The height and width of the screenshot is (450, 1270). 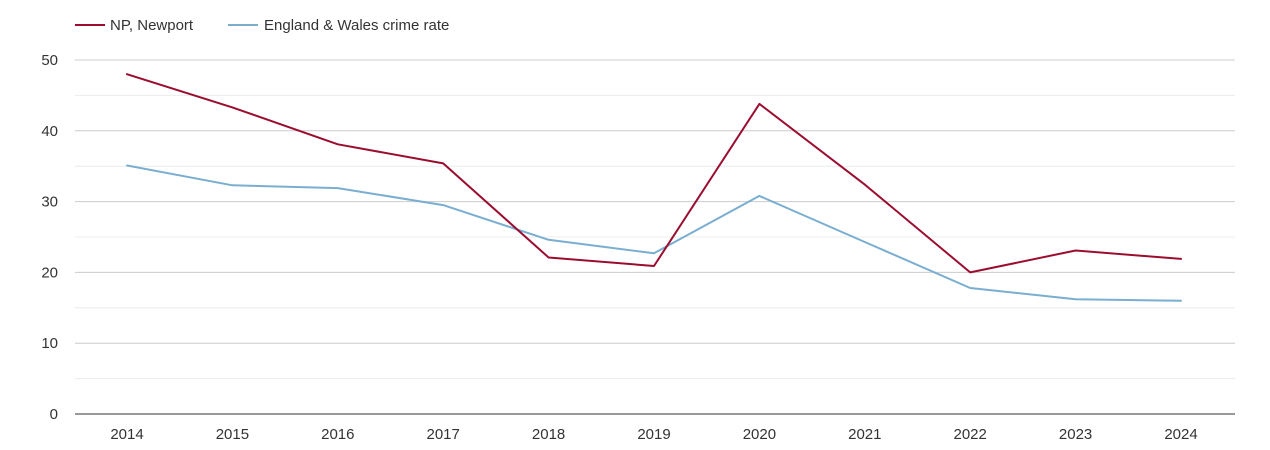 I want to click on y-tick-label: 10, so click(x=49, y=343).